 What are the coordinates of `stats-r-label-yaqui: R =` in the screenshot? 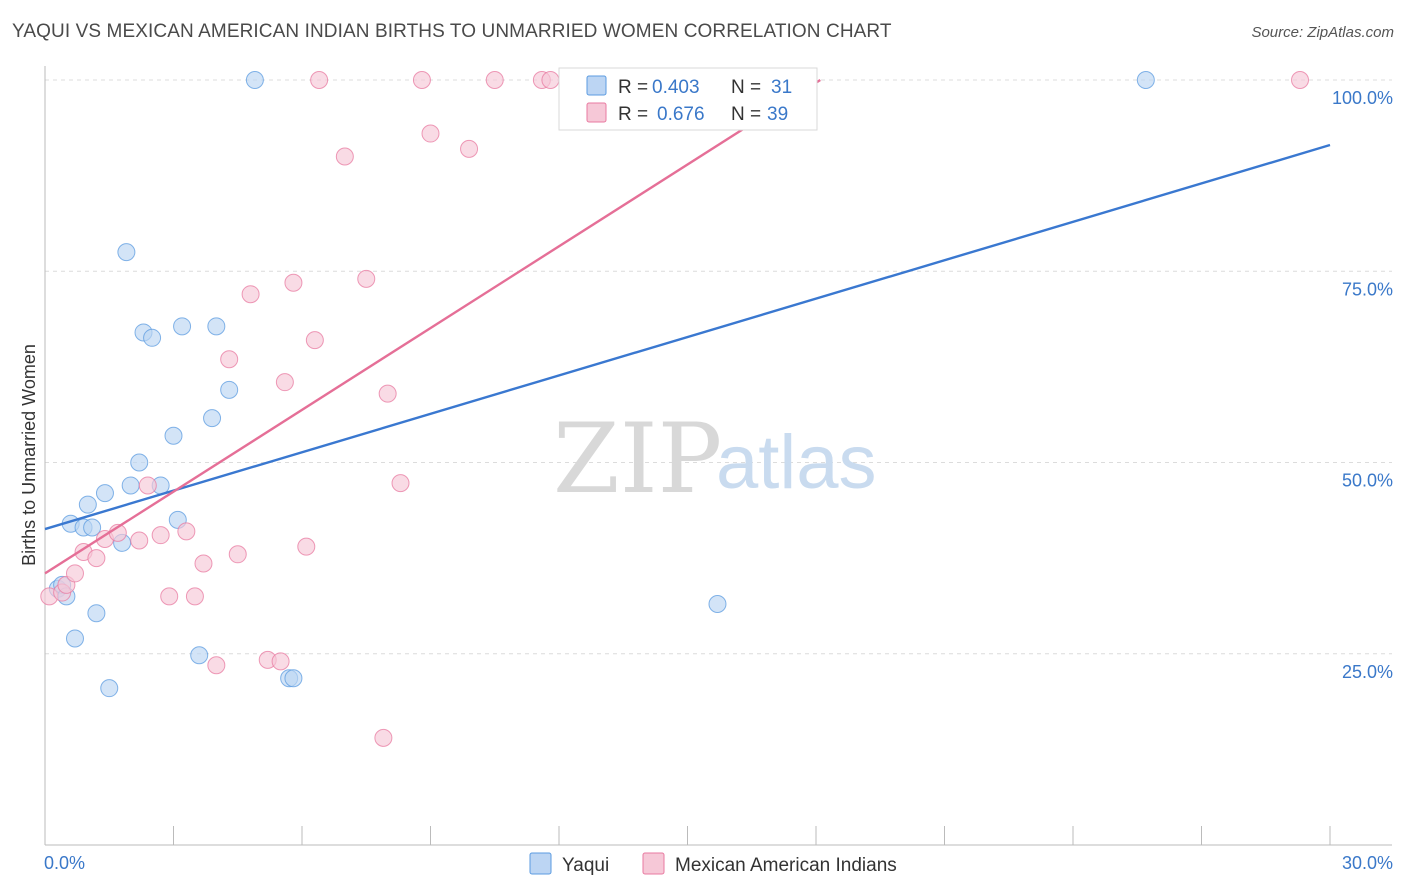 It's located at (633, 87).